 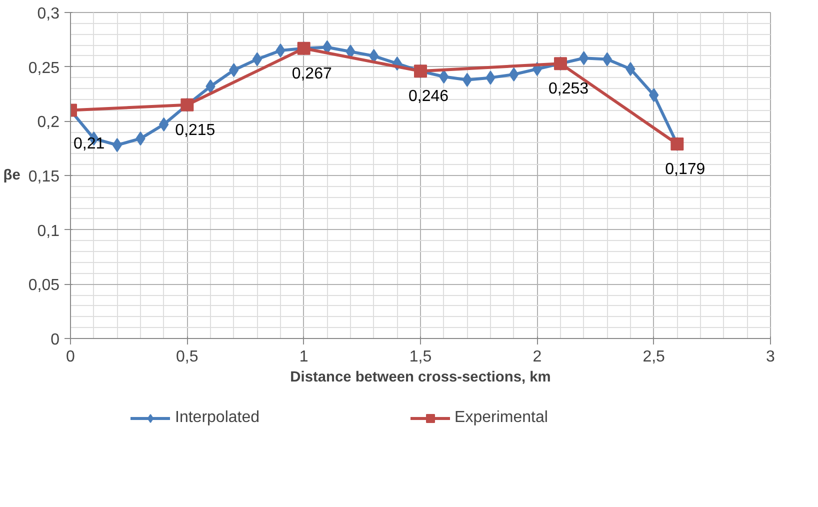 I want to click on x-tick-label: 1,5, so click(x=420, y=357).